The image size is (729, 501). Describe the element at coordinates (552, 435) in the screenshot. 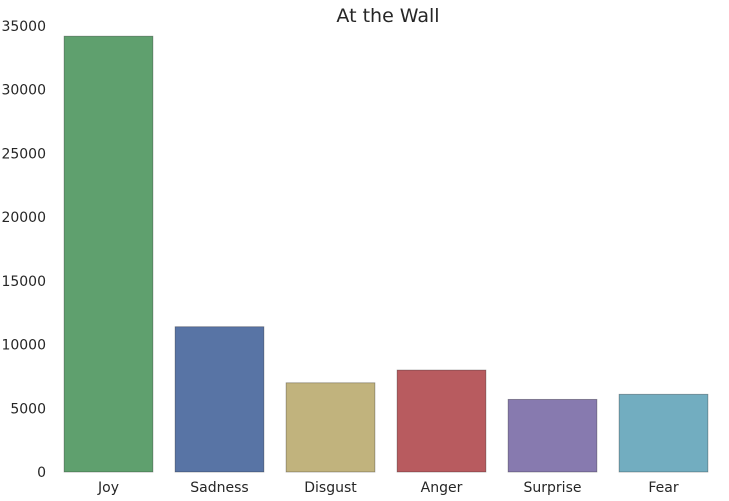

I see `bar-surprise` at that location.